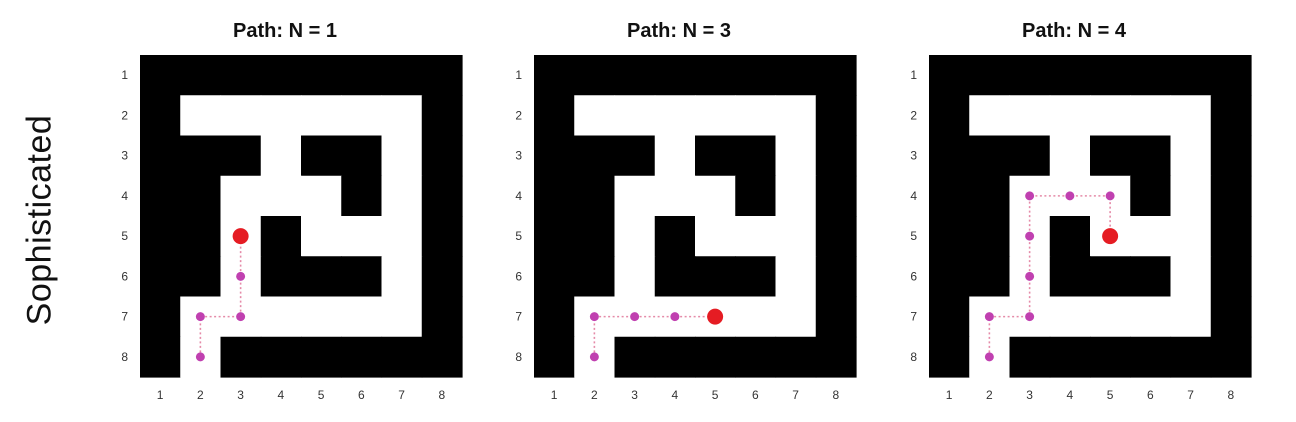 The width and height of the screenshot is (1296, 422). Describe the element at coordinates (518, 75) in the screenshot. I see `y-tick-label: 1` at that location.